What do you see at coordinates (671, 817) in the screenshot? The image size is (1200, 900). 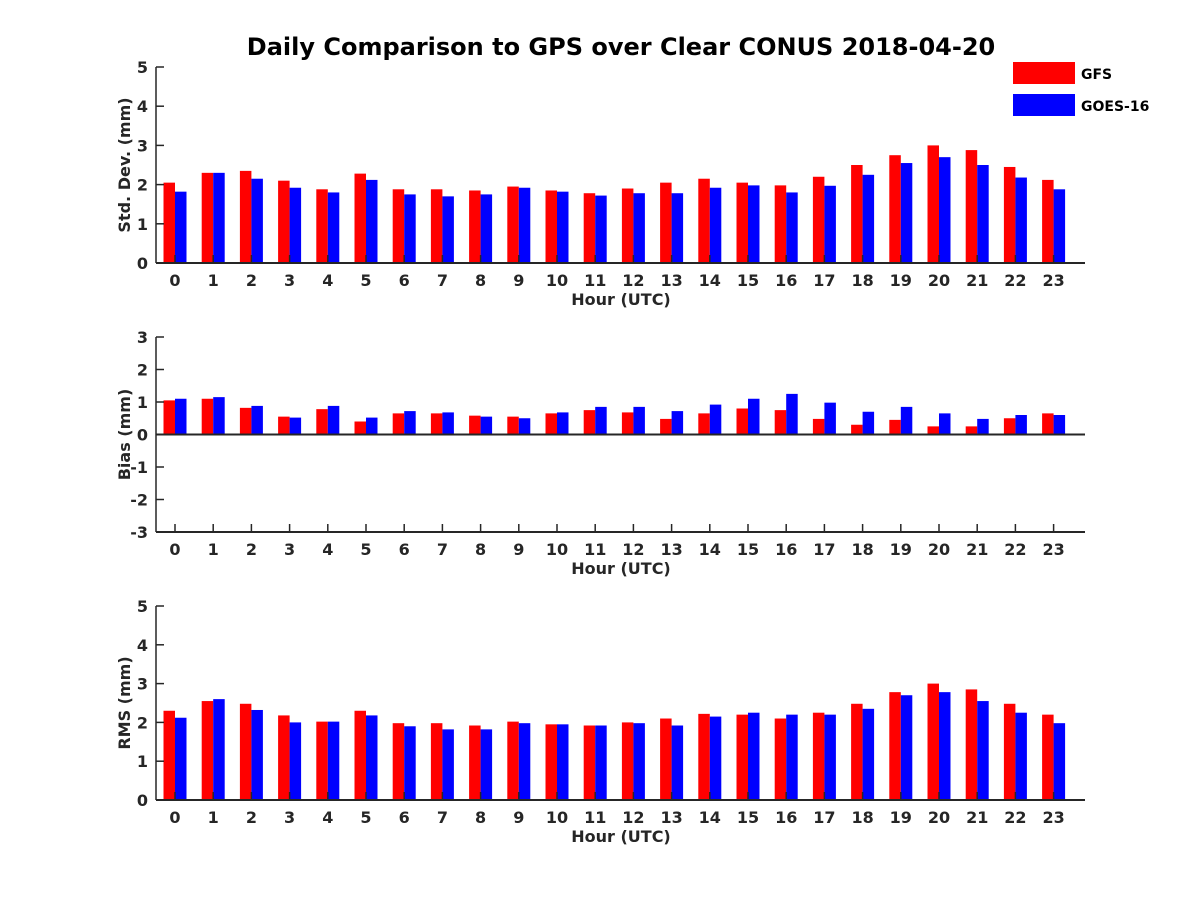 I see `rms-xtick-label: 13` at bounding box center [671, 817].